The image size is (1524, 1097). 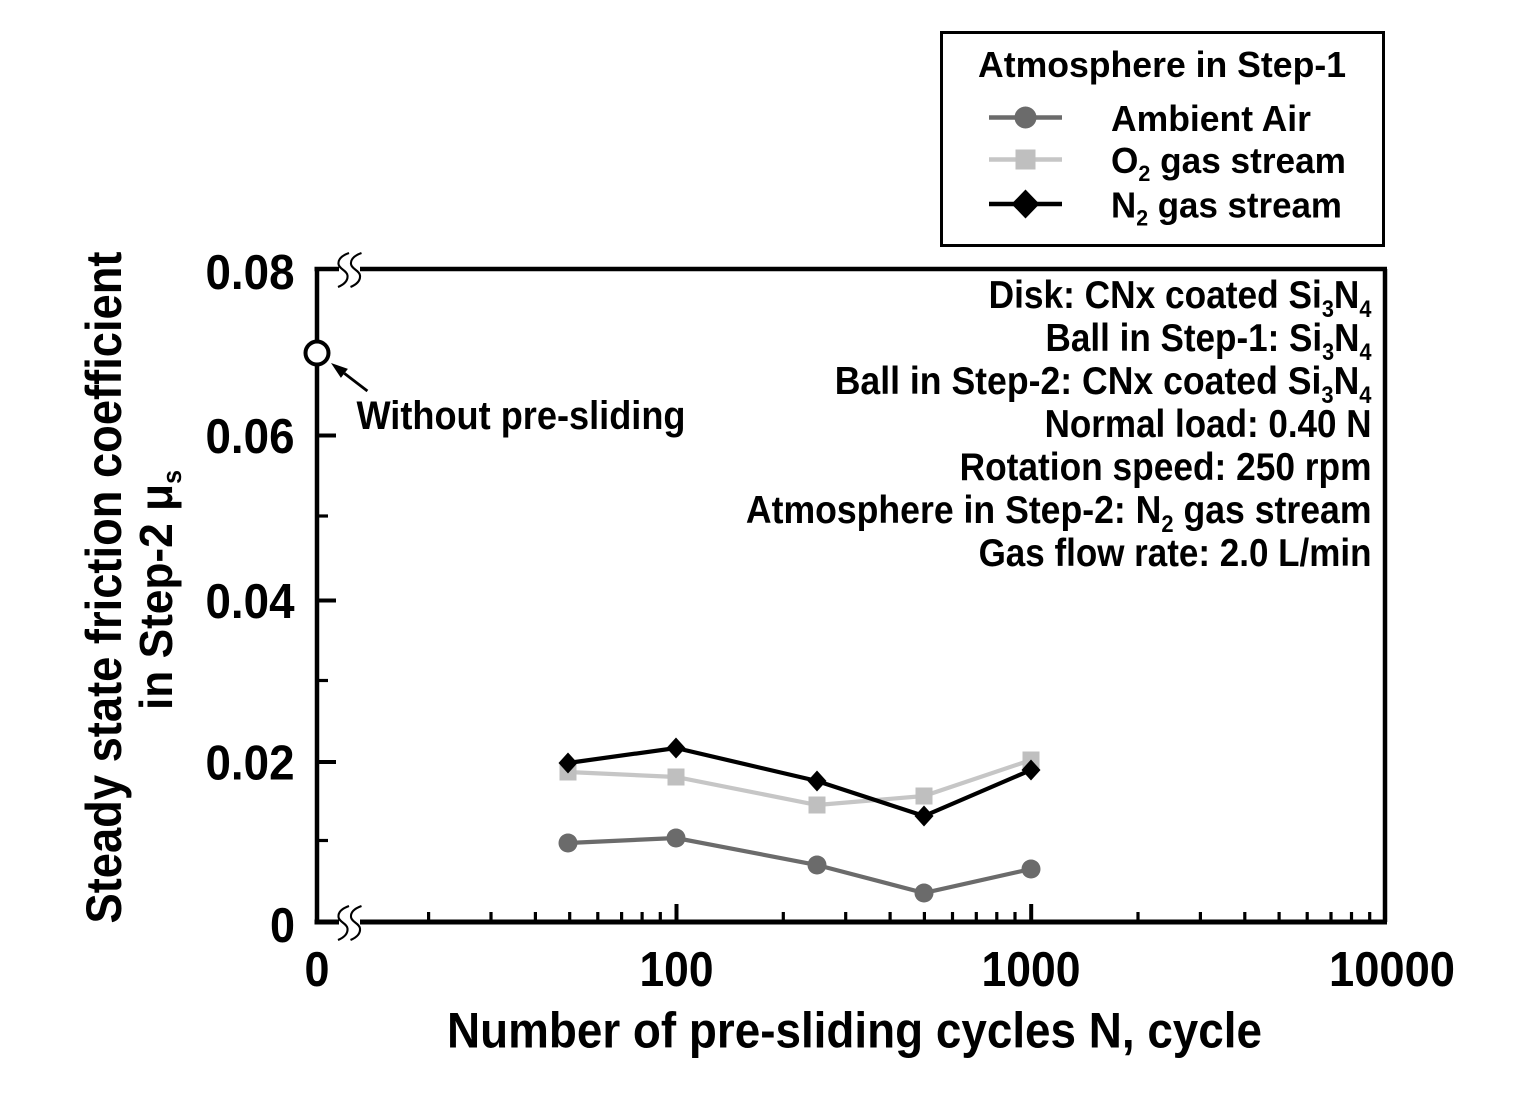 What do you see at coordinates (1059, 513) in the screenshot?
I see `svg-text:Atmosphere in Step-2: N2 gas s: Atmosphere in Step-2: N2 gas stream` at bounding box center [1059, 513].